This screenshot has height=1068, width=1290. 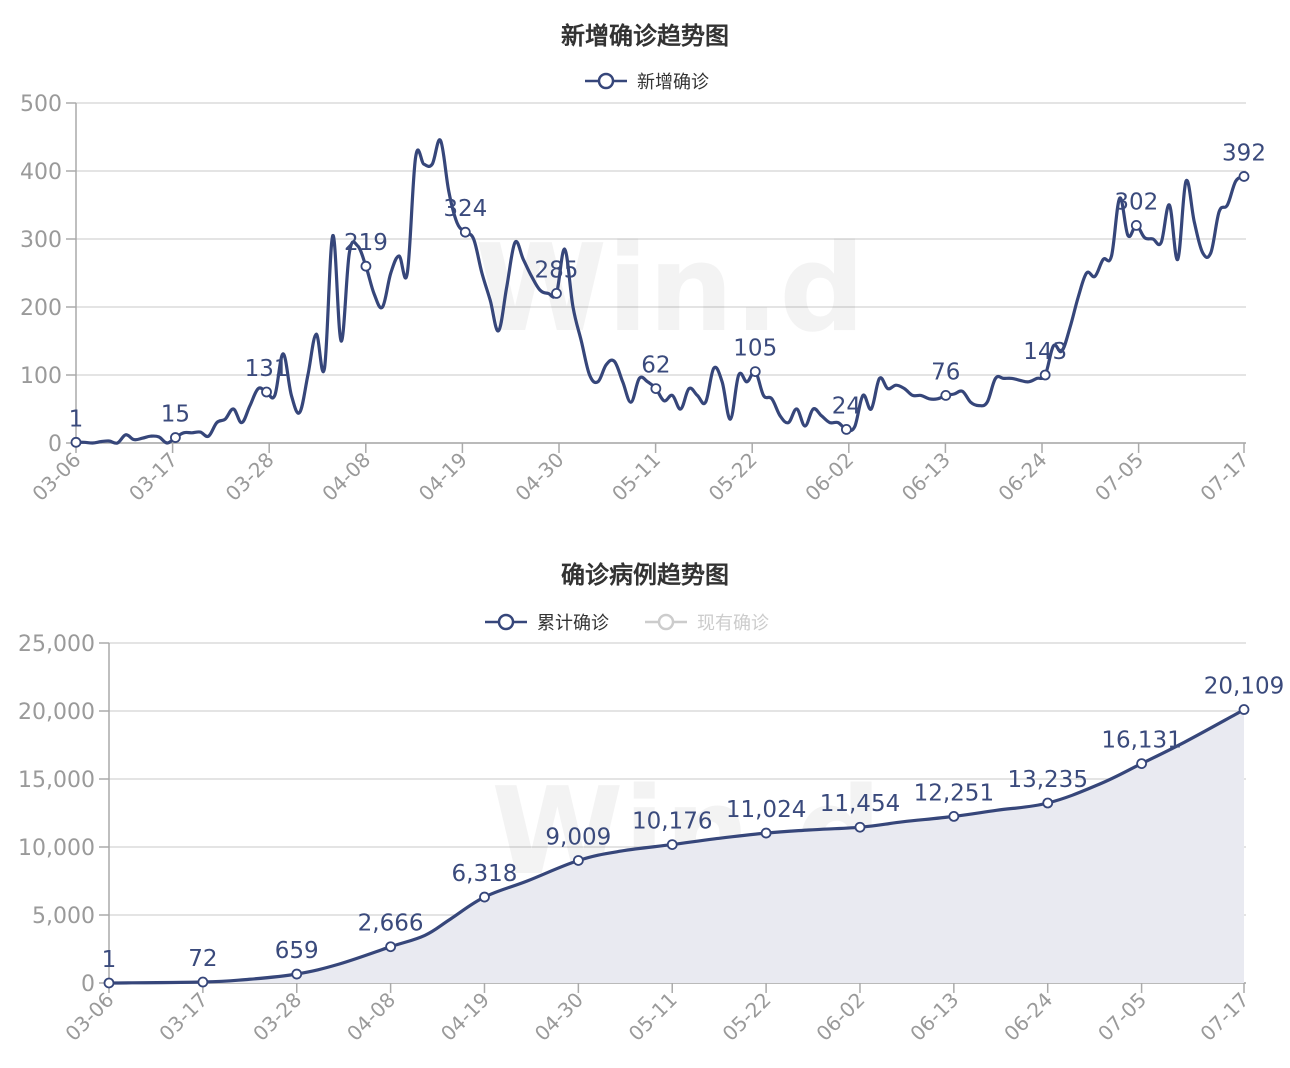 What do you see at coordinates (846, 406) in the screenshot?
I see `new-cases-data-label: 24` at bounding box center [846, 406].